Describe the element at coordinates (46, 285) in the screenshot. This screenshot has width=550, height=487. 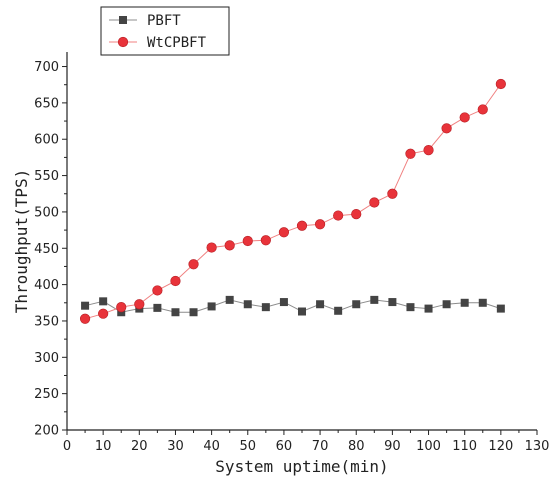
I see `y-tick-label: 400` at that location.